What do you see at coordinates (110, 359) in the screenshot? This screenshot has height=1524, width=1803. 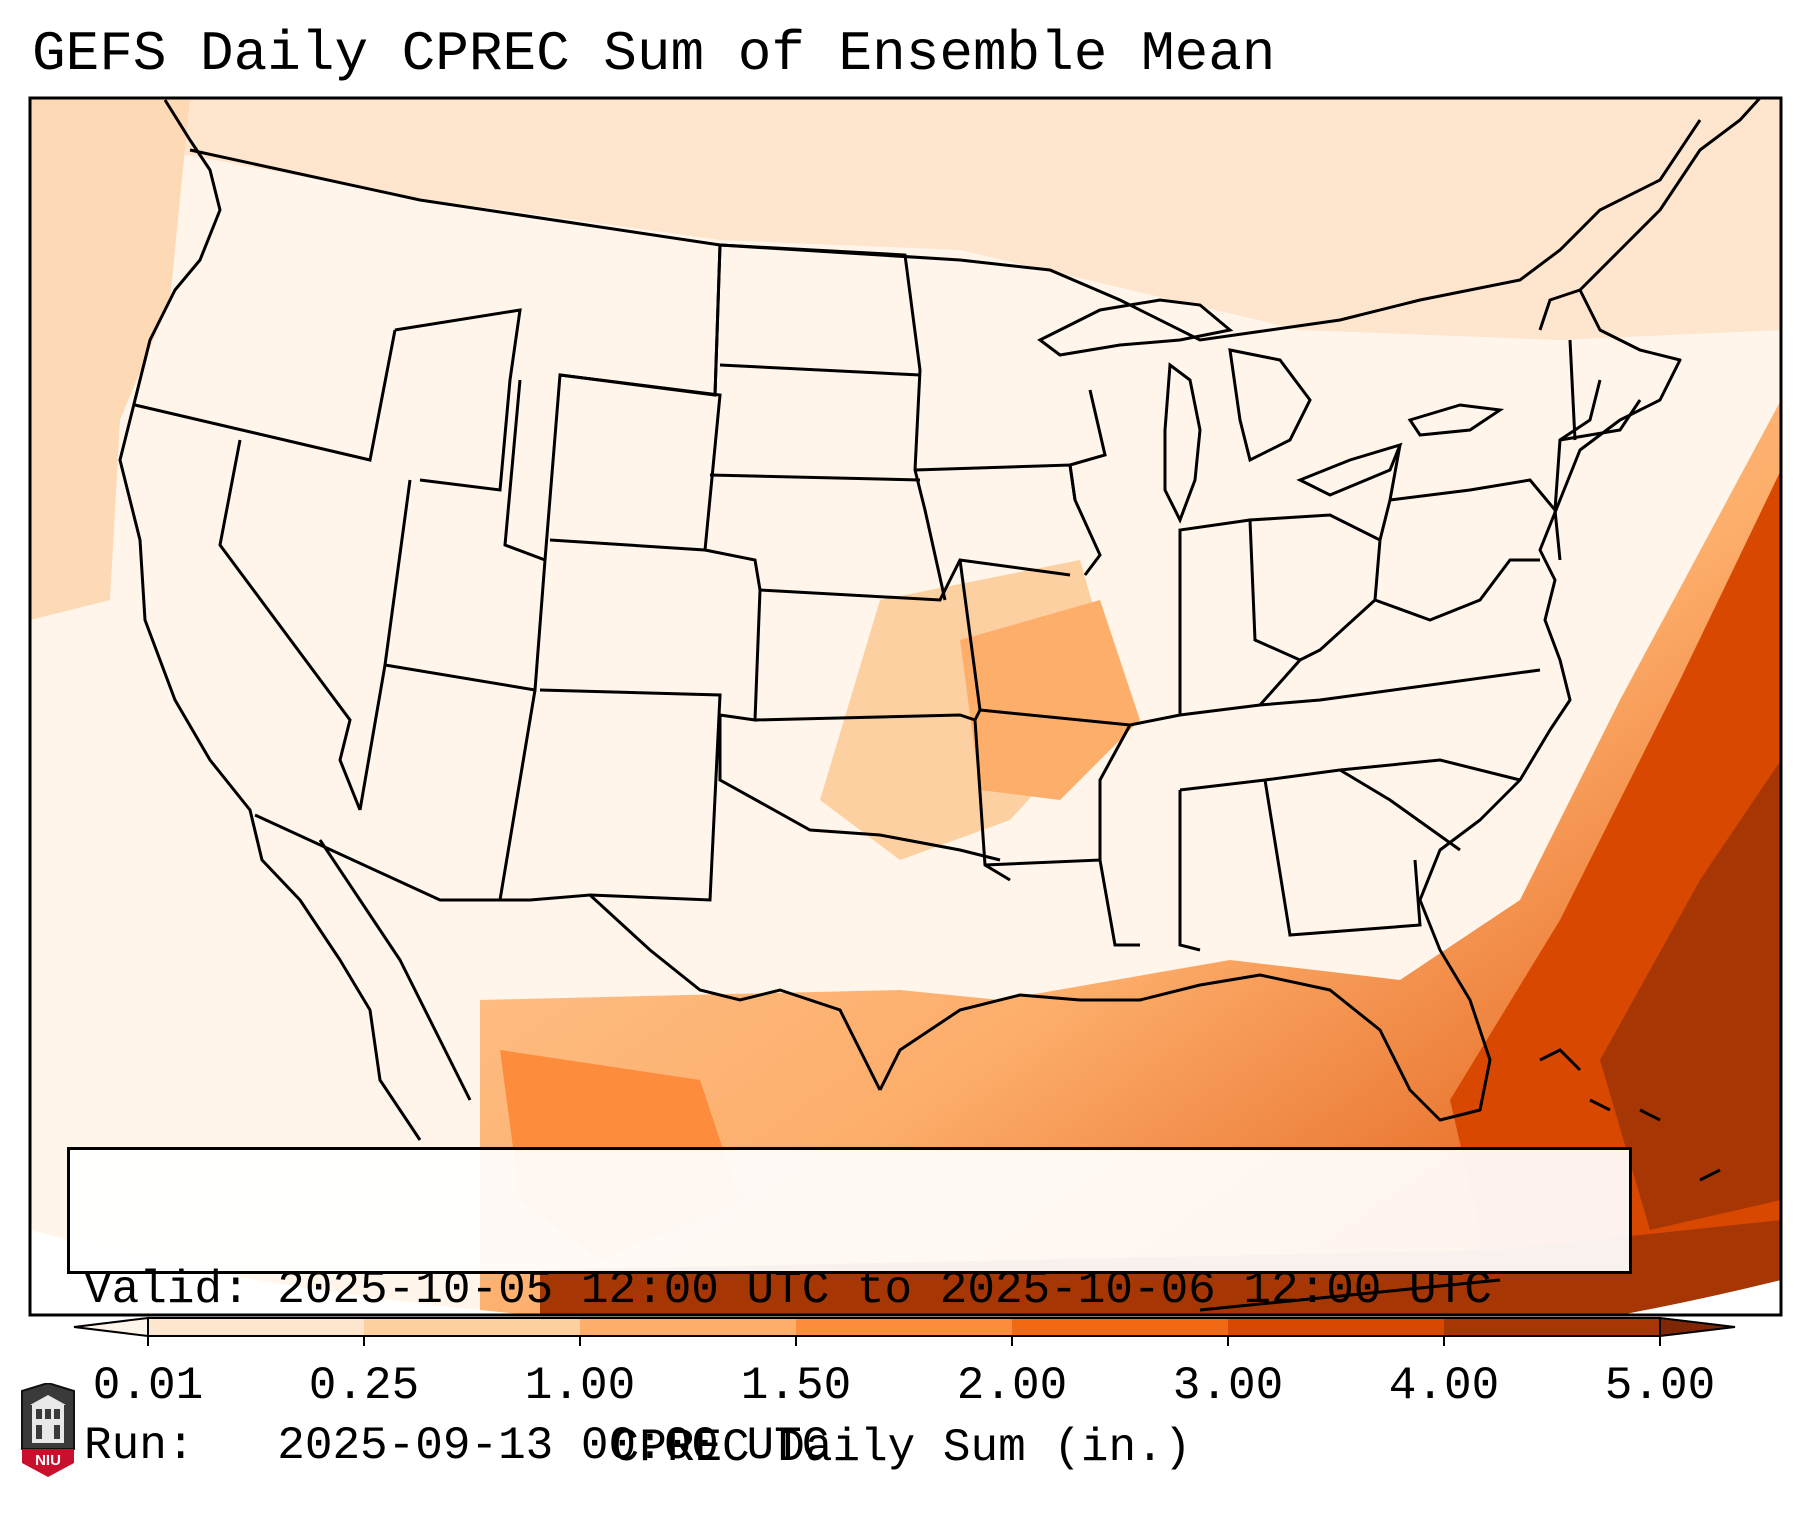 I see `shade-pacific` at bounding box center [110, 359].